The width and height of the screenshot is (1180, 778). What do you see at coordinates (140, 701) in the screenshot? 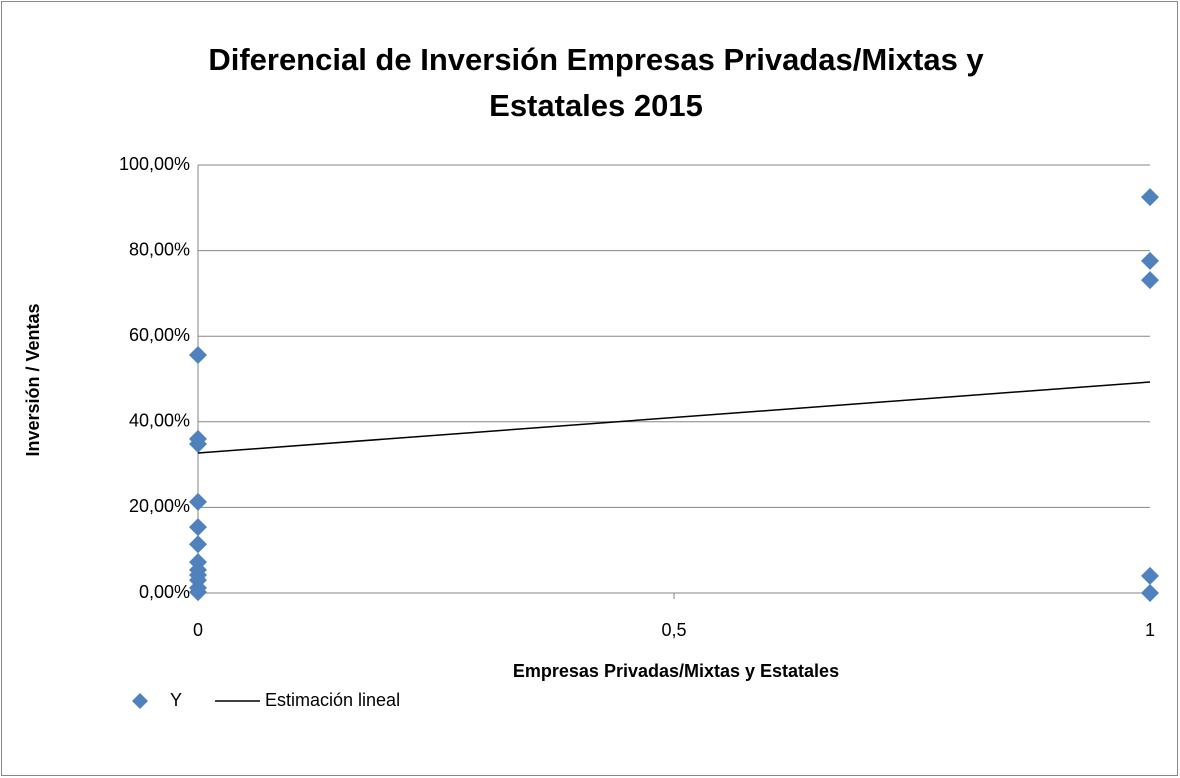
I see `legend-marker` at bounding box center [140, 701].